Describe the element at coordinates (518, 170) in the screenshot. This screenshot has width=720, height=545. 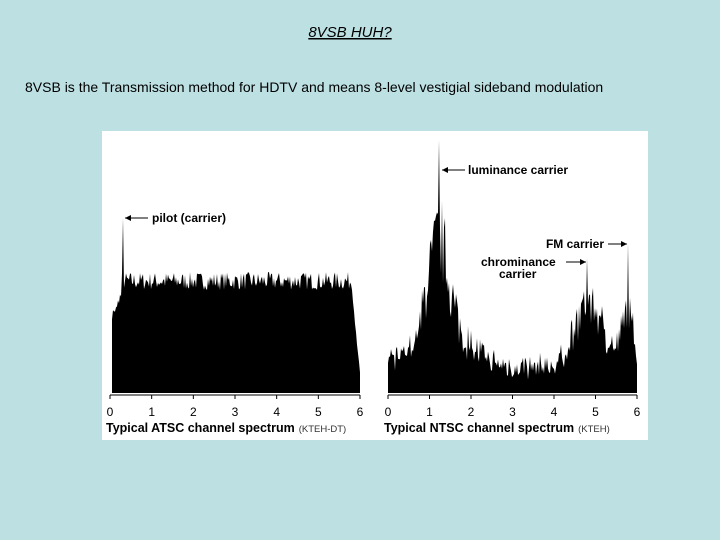
I see `annotation: luminance carrier` at that location.